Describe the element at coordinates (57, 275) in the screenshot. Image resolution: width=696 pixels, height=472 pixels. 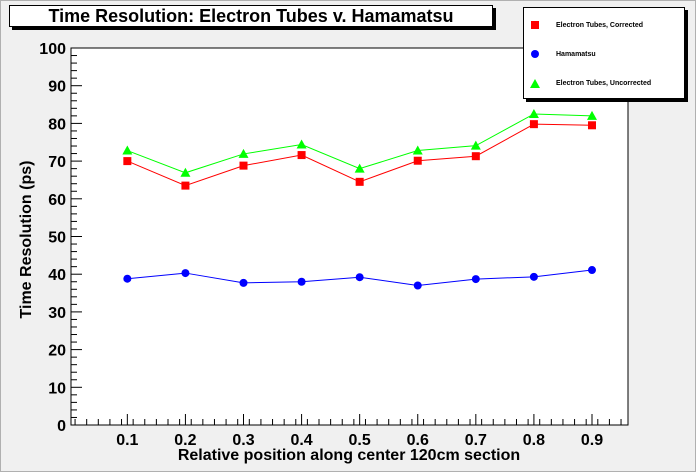
I see `y-tick-label: 40` at that location.